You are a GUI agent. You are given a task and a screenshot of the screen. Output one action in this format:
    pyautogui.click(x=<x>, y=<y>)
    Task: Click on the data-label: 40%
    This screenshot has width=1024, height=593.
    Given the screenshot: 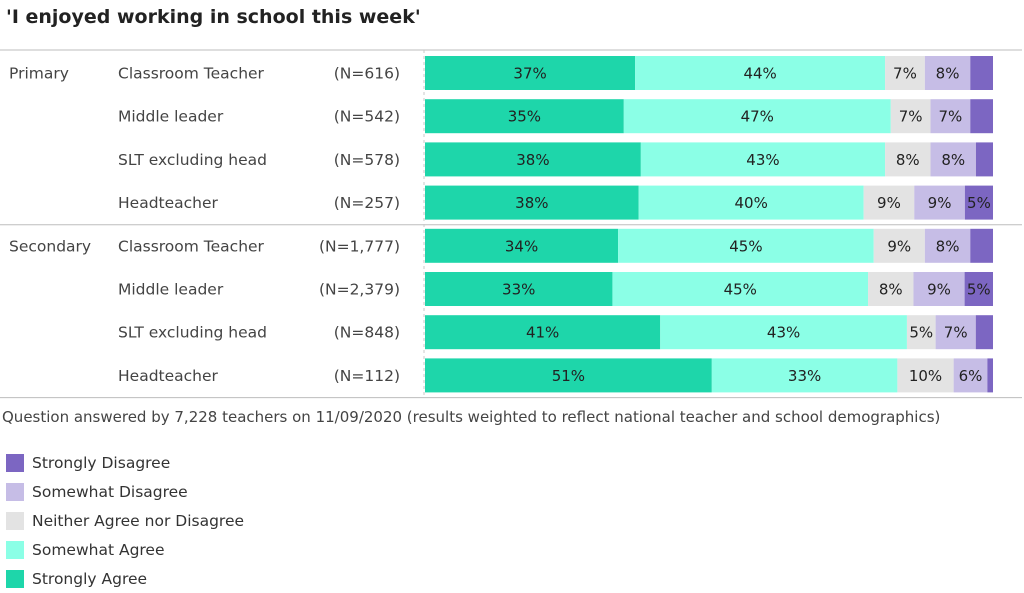 What is the action you would take?
    pyautogui.click(x=751, y=203)
    